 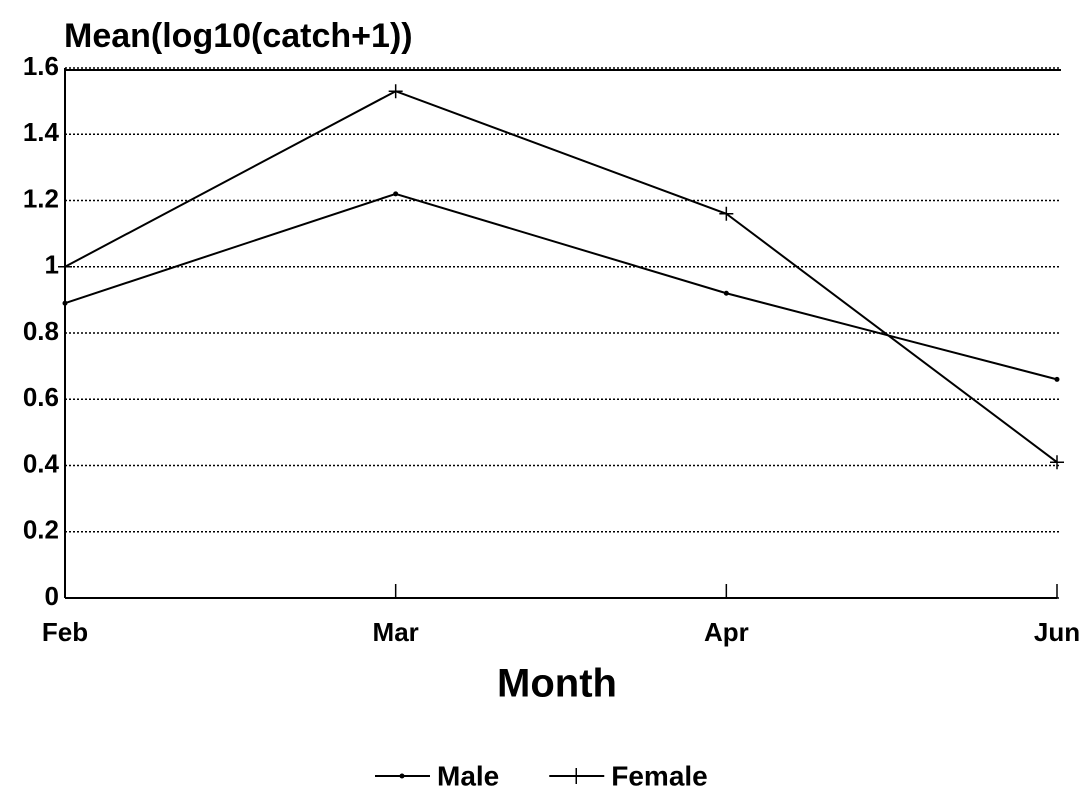 I want to click on y-tick-label: 0.2, so click(x=41, y=530).